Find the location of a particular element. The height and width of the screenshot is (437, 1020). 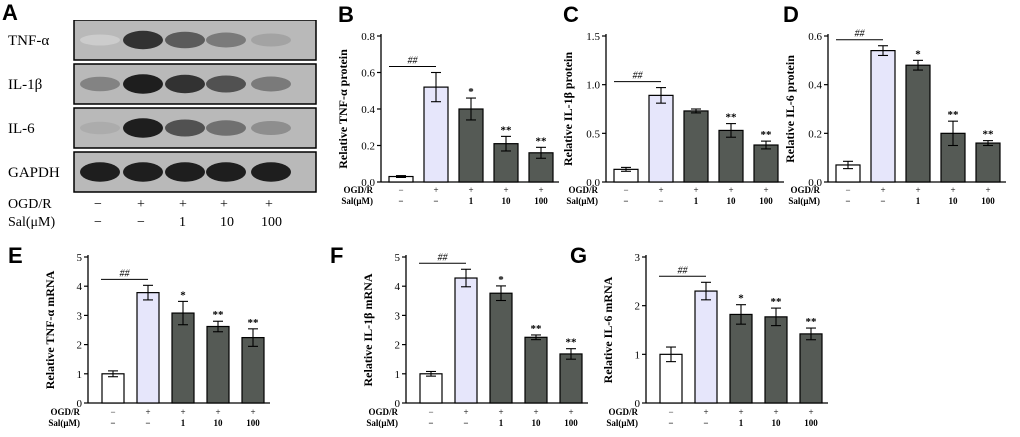

y-tick-label: 0.4 is located at coordinates (368, 110).